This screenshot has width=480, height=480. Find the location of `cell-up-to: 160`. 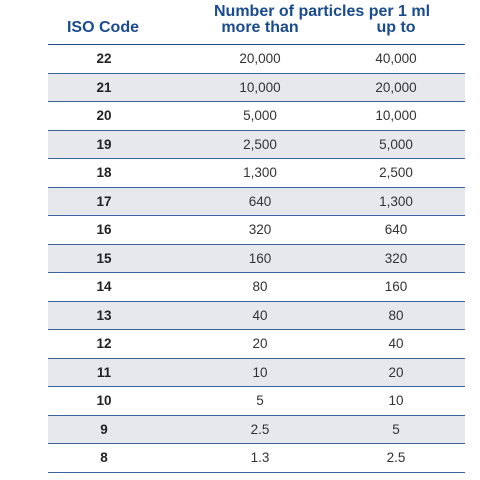

cell-up-to: 160 is located at coordinates (396, 286).